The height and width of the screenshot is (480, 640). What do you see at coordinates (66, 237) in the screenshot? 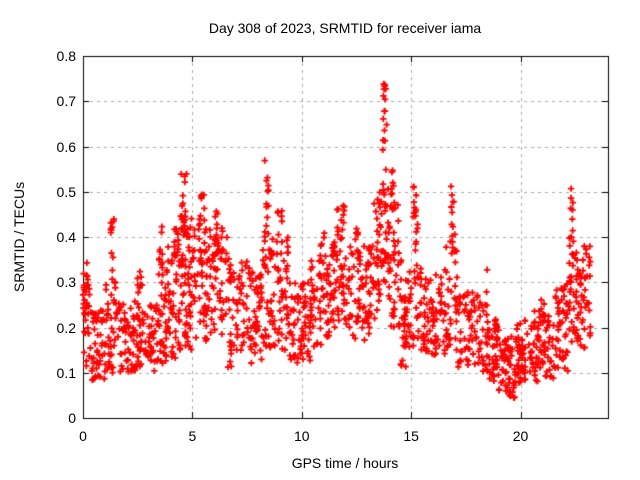
I see `y-tick-label: 0.4` at bounding box center [66, 237].